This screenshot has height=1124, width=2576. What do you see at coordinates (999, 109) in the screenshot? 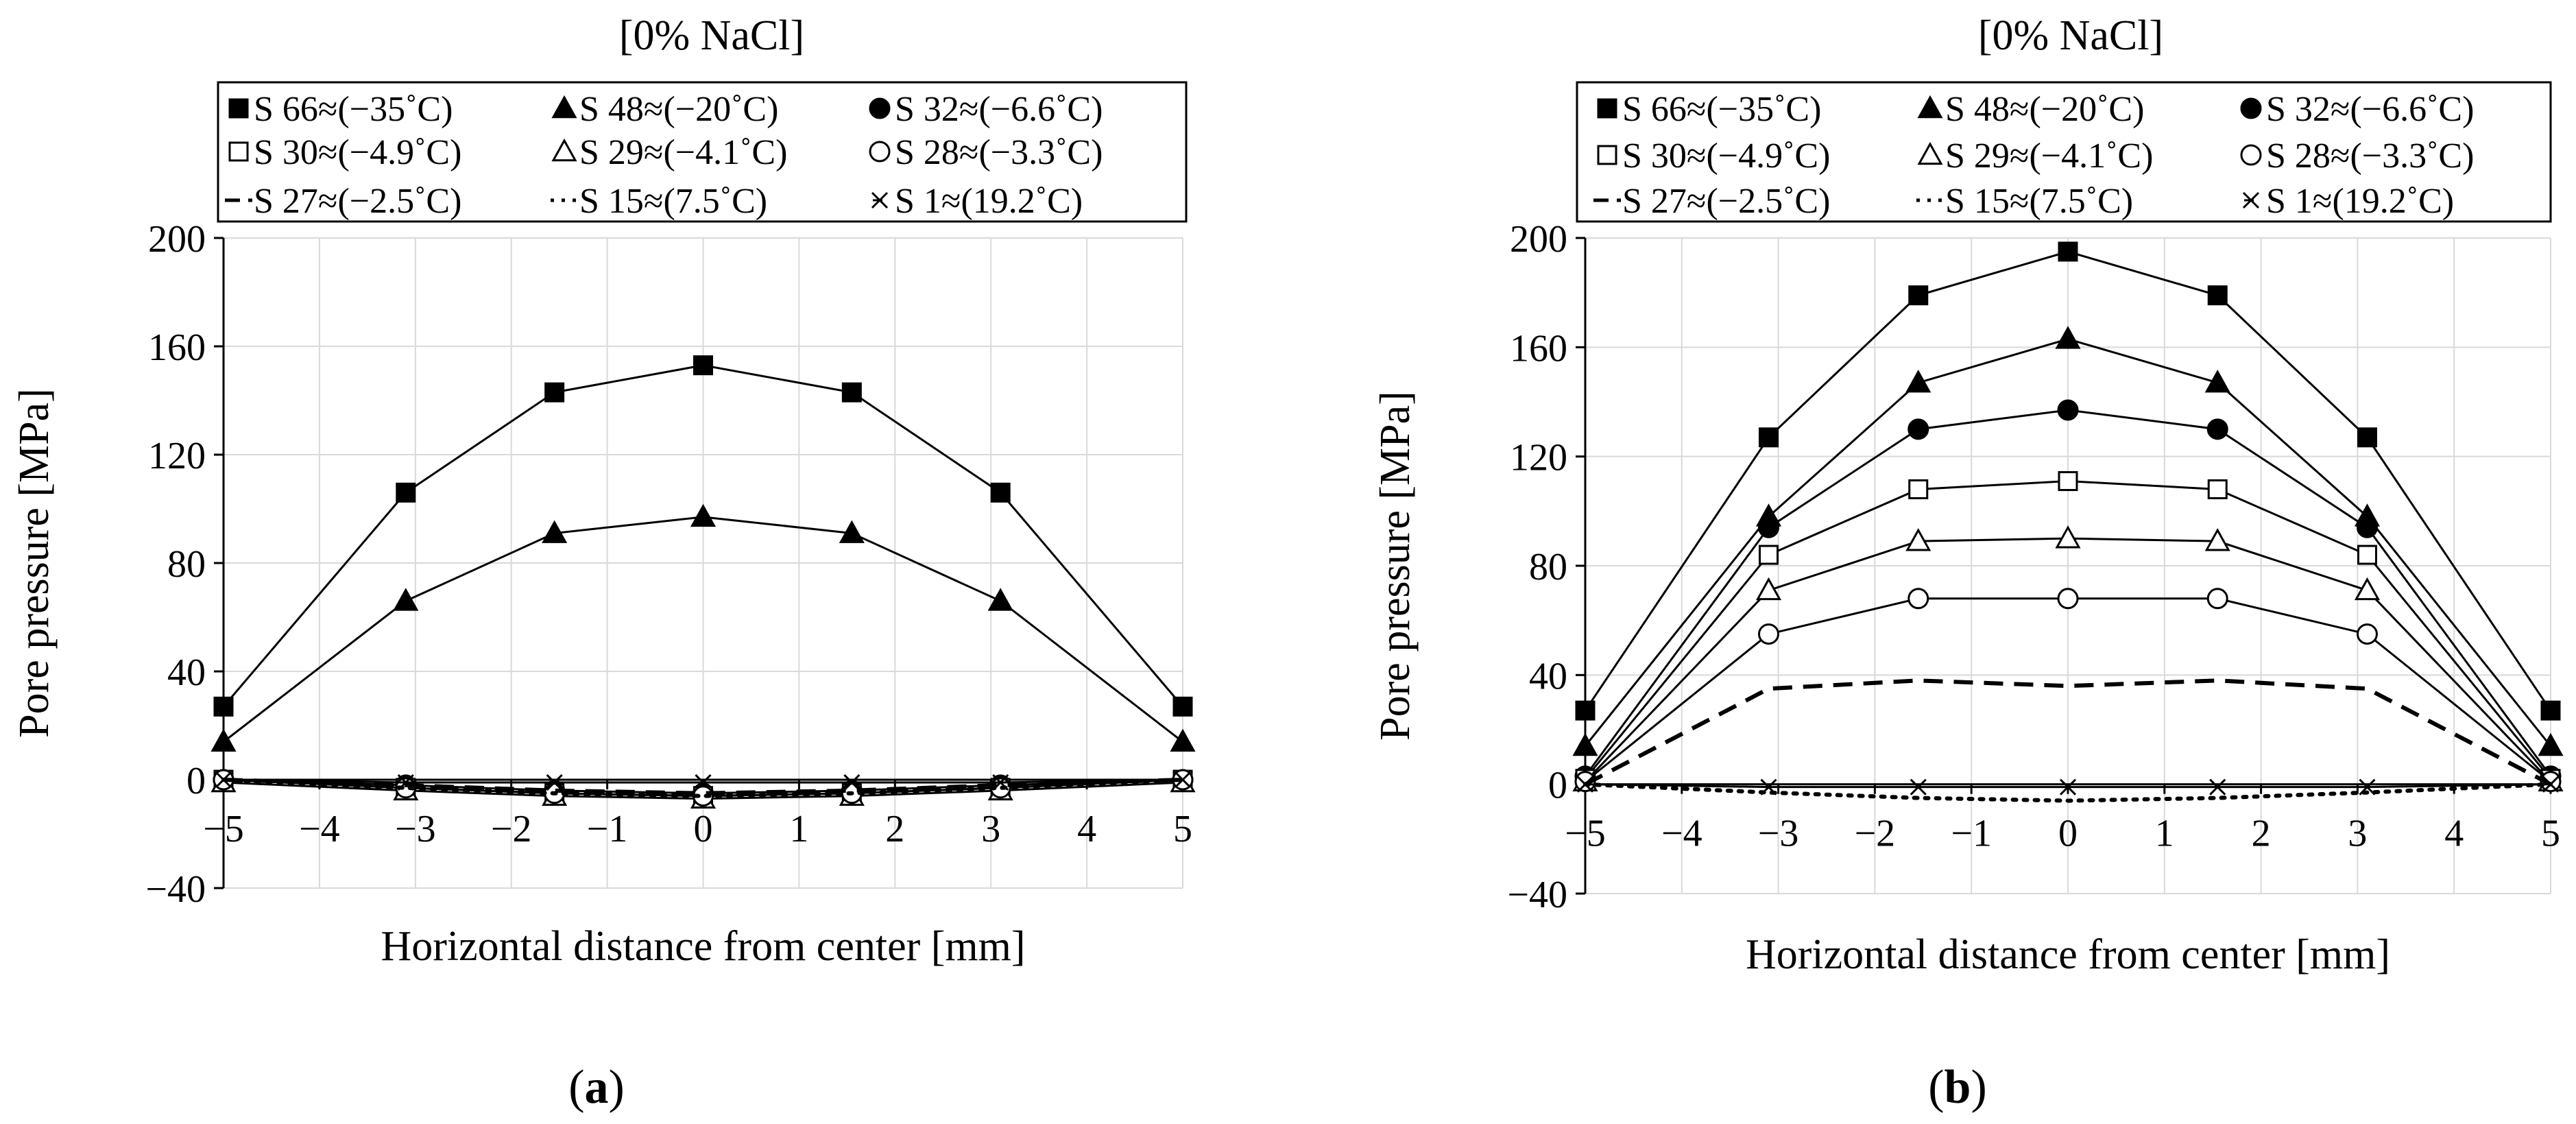
I see `legend-entry-label: S 32≈(−6.6˚C)` at bounding box center [999, 109].